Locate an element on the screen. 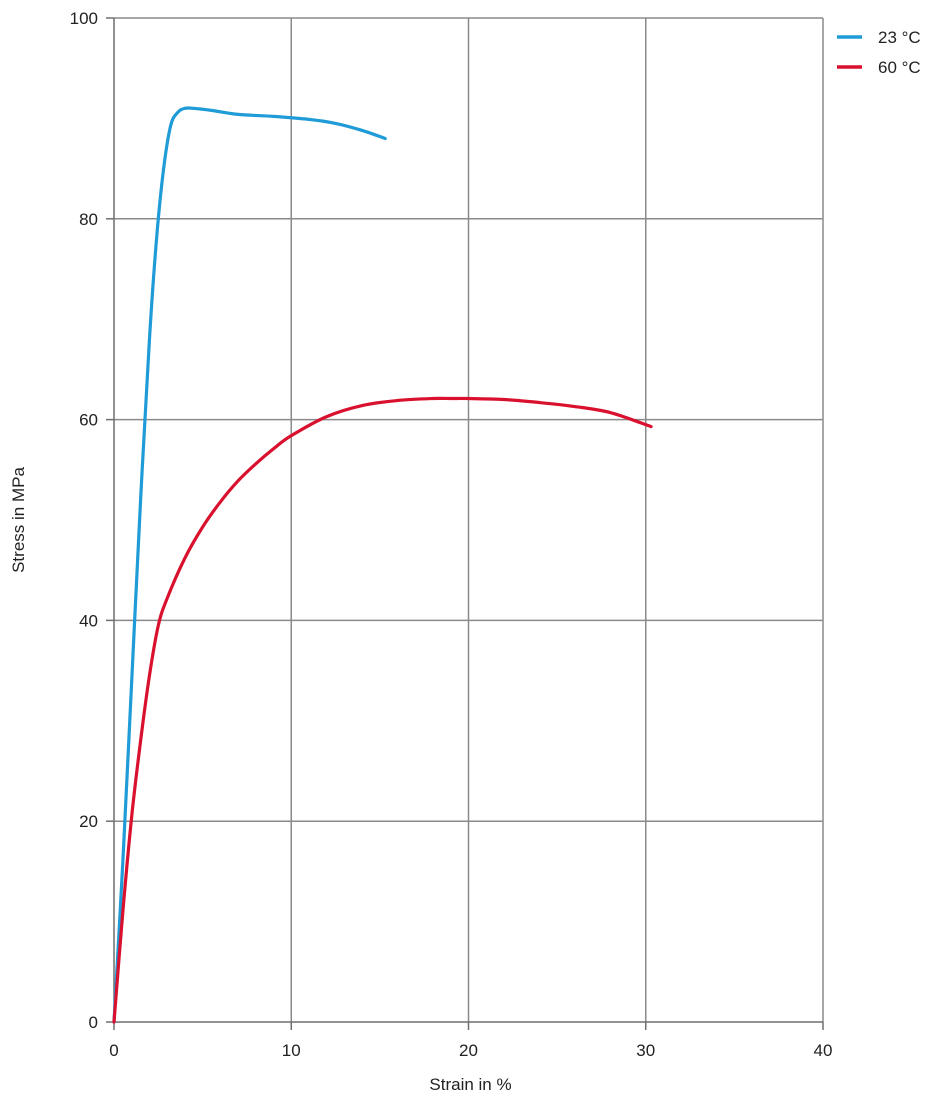 The height and width of the screenshot is (1097, 941). x-tick-label: 0 is located at coordinates (113, 1050).